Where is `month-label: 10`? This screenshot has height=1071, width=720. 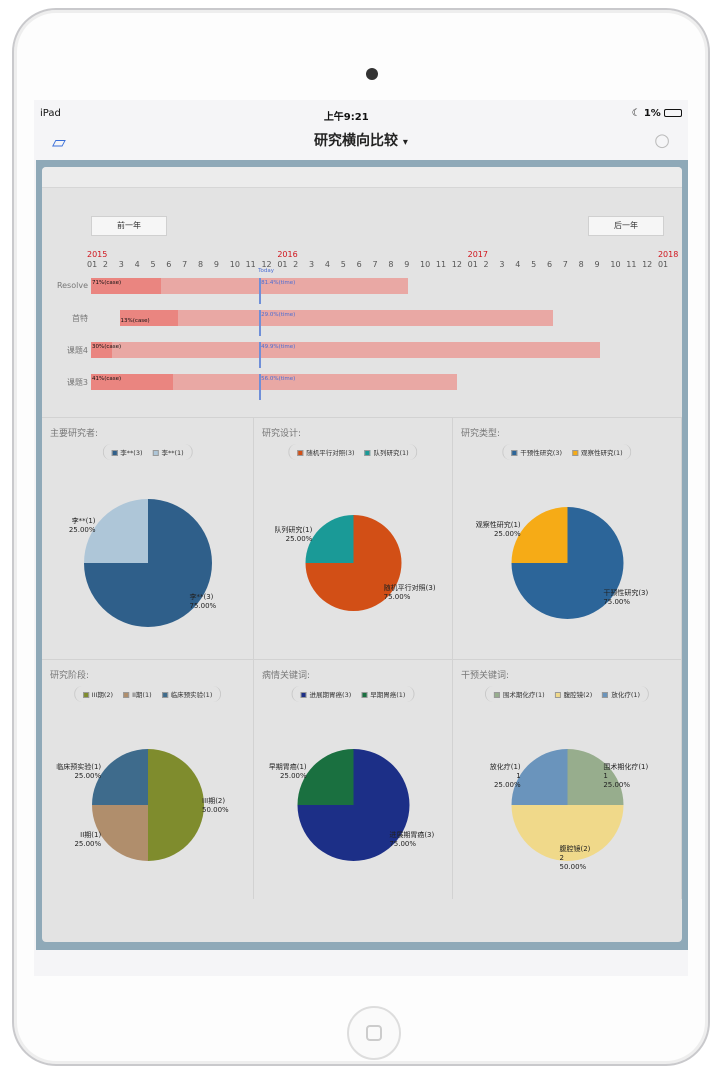
month-label: 10 is located at coordinates (615, 264).